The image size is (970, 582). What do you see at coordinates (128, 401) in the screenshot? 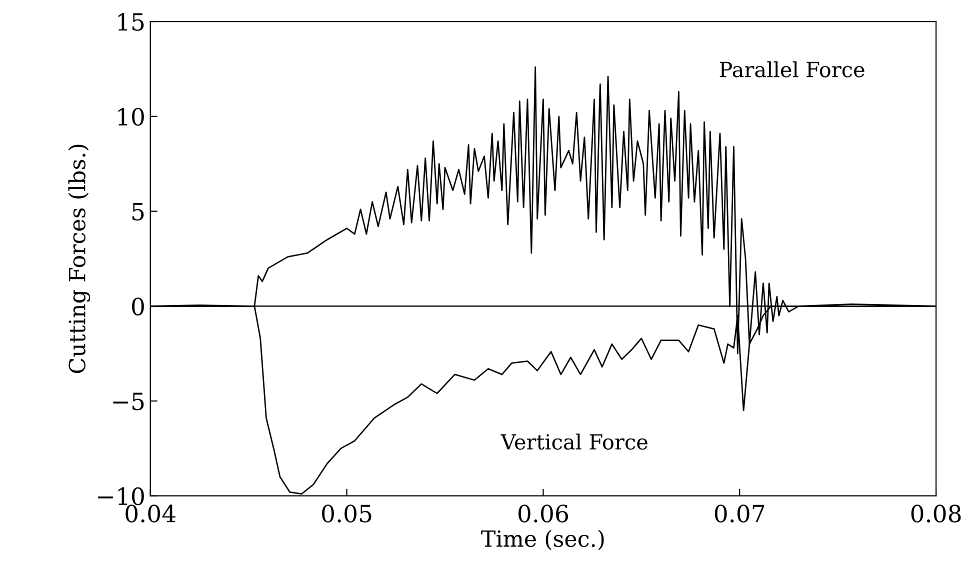
I see `y-tick-label: −5` at bounding box center [128, 401].